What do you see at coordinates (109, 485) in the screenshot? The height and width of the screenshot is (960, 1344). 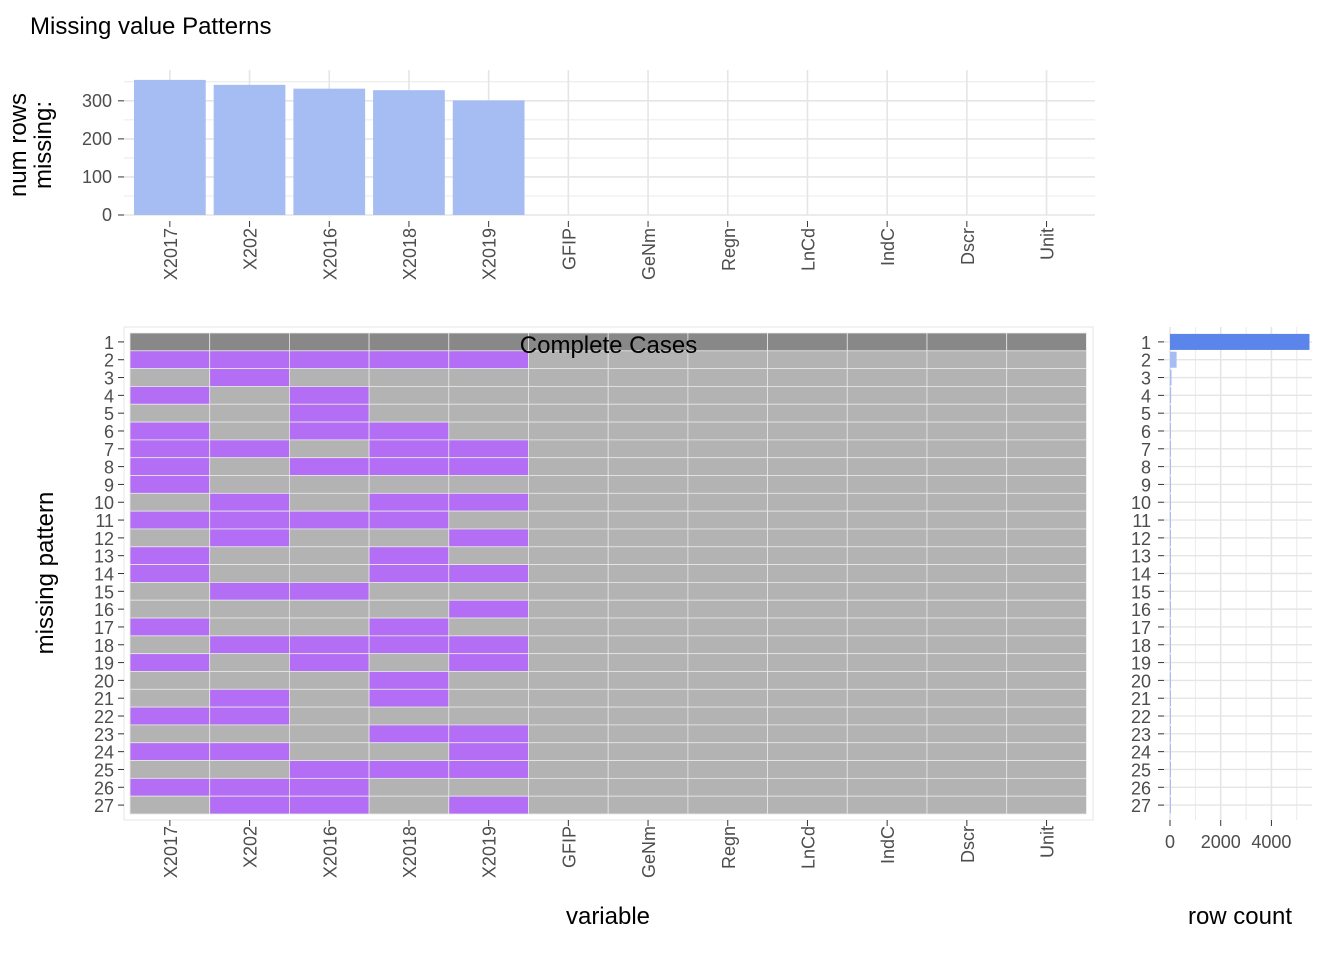 I see `heatmap-ytick-label: 9` at bounding box center [109, 485].